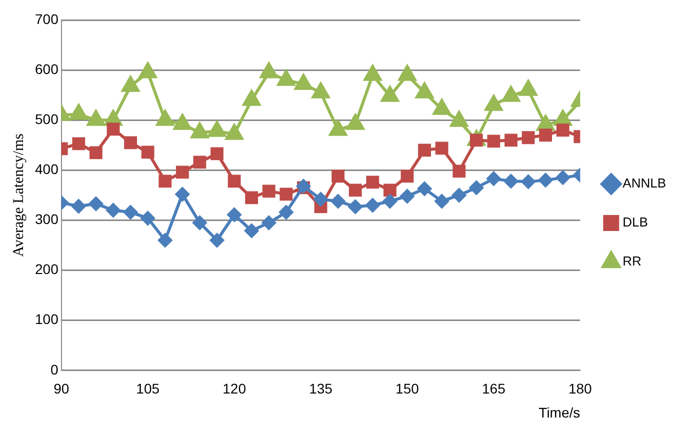  Describe the element at coordinates (47, 319) in the screenshot. I see `y-tick-label: 100` at that location.